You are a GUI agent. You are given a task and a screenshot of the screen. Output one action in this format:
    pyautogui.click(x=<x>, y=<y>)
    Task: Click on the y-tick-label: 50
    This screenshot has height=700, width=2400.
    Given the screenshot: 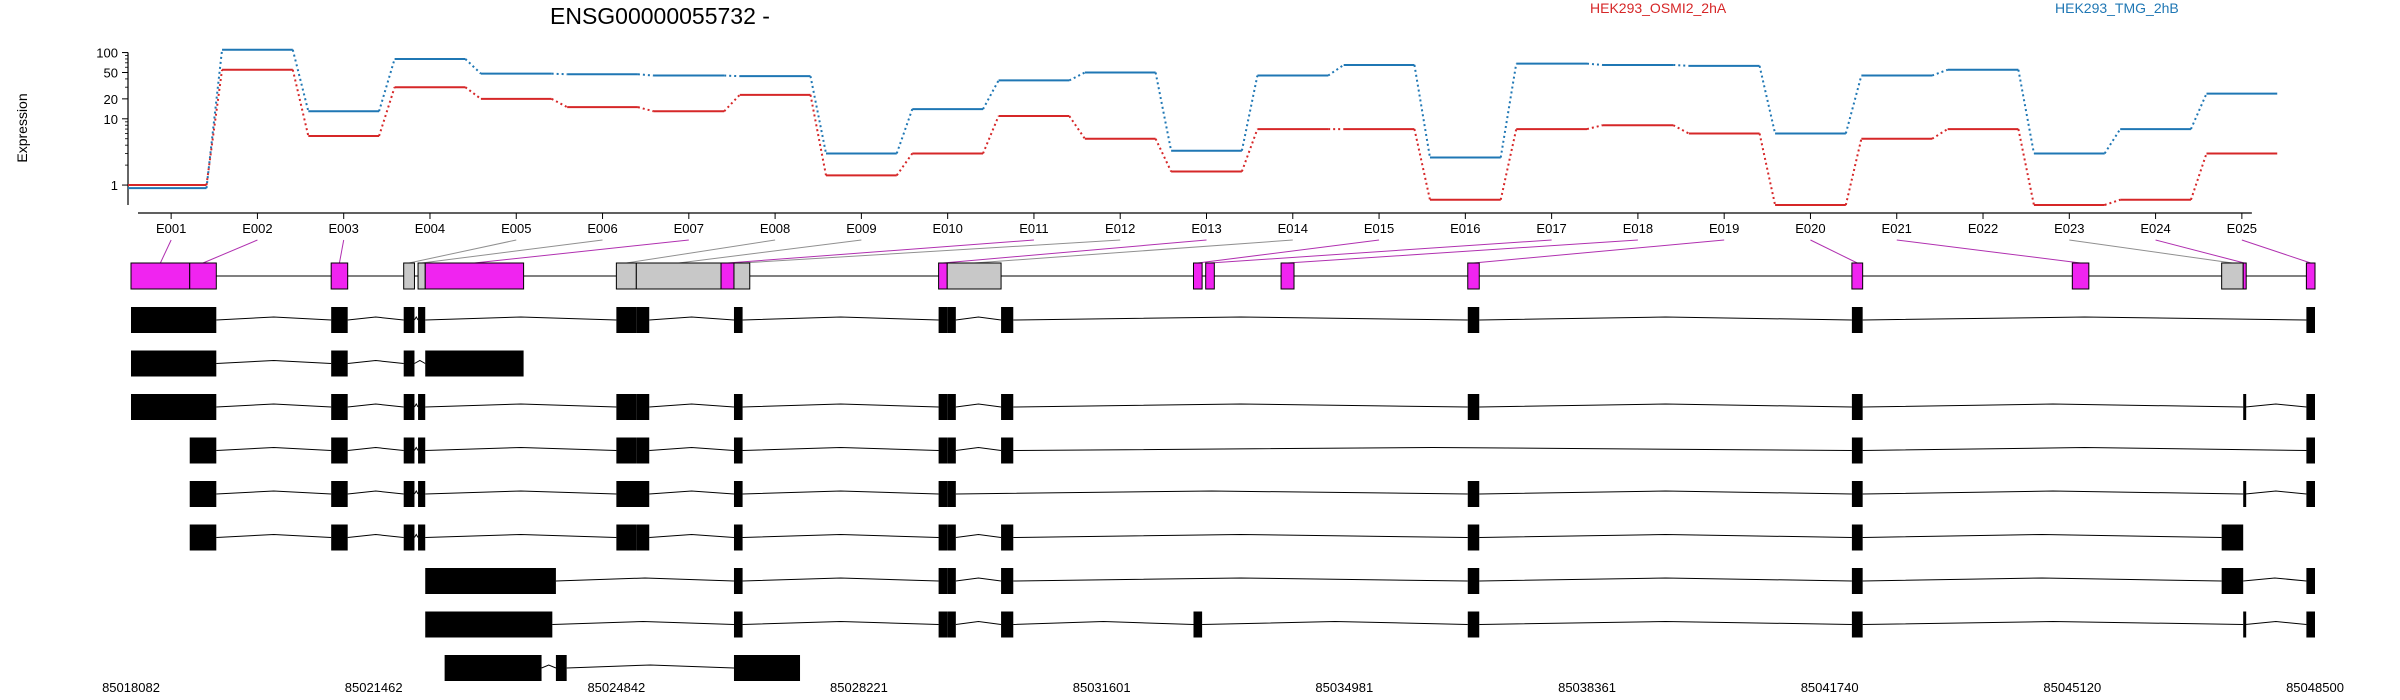 What is the action you would take?
    pyautogui.click(x=111, y=72)
    